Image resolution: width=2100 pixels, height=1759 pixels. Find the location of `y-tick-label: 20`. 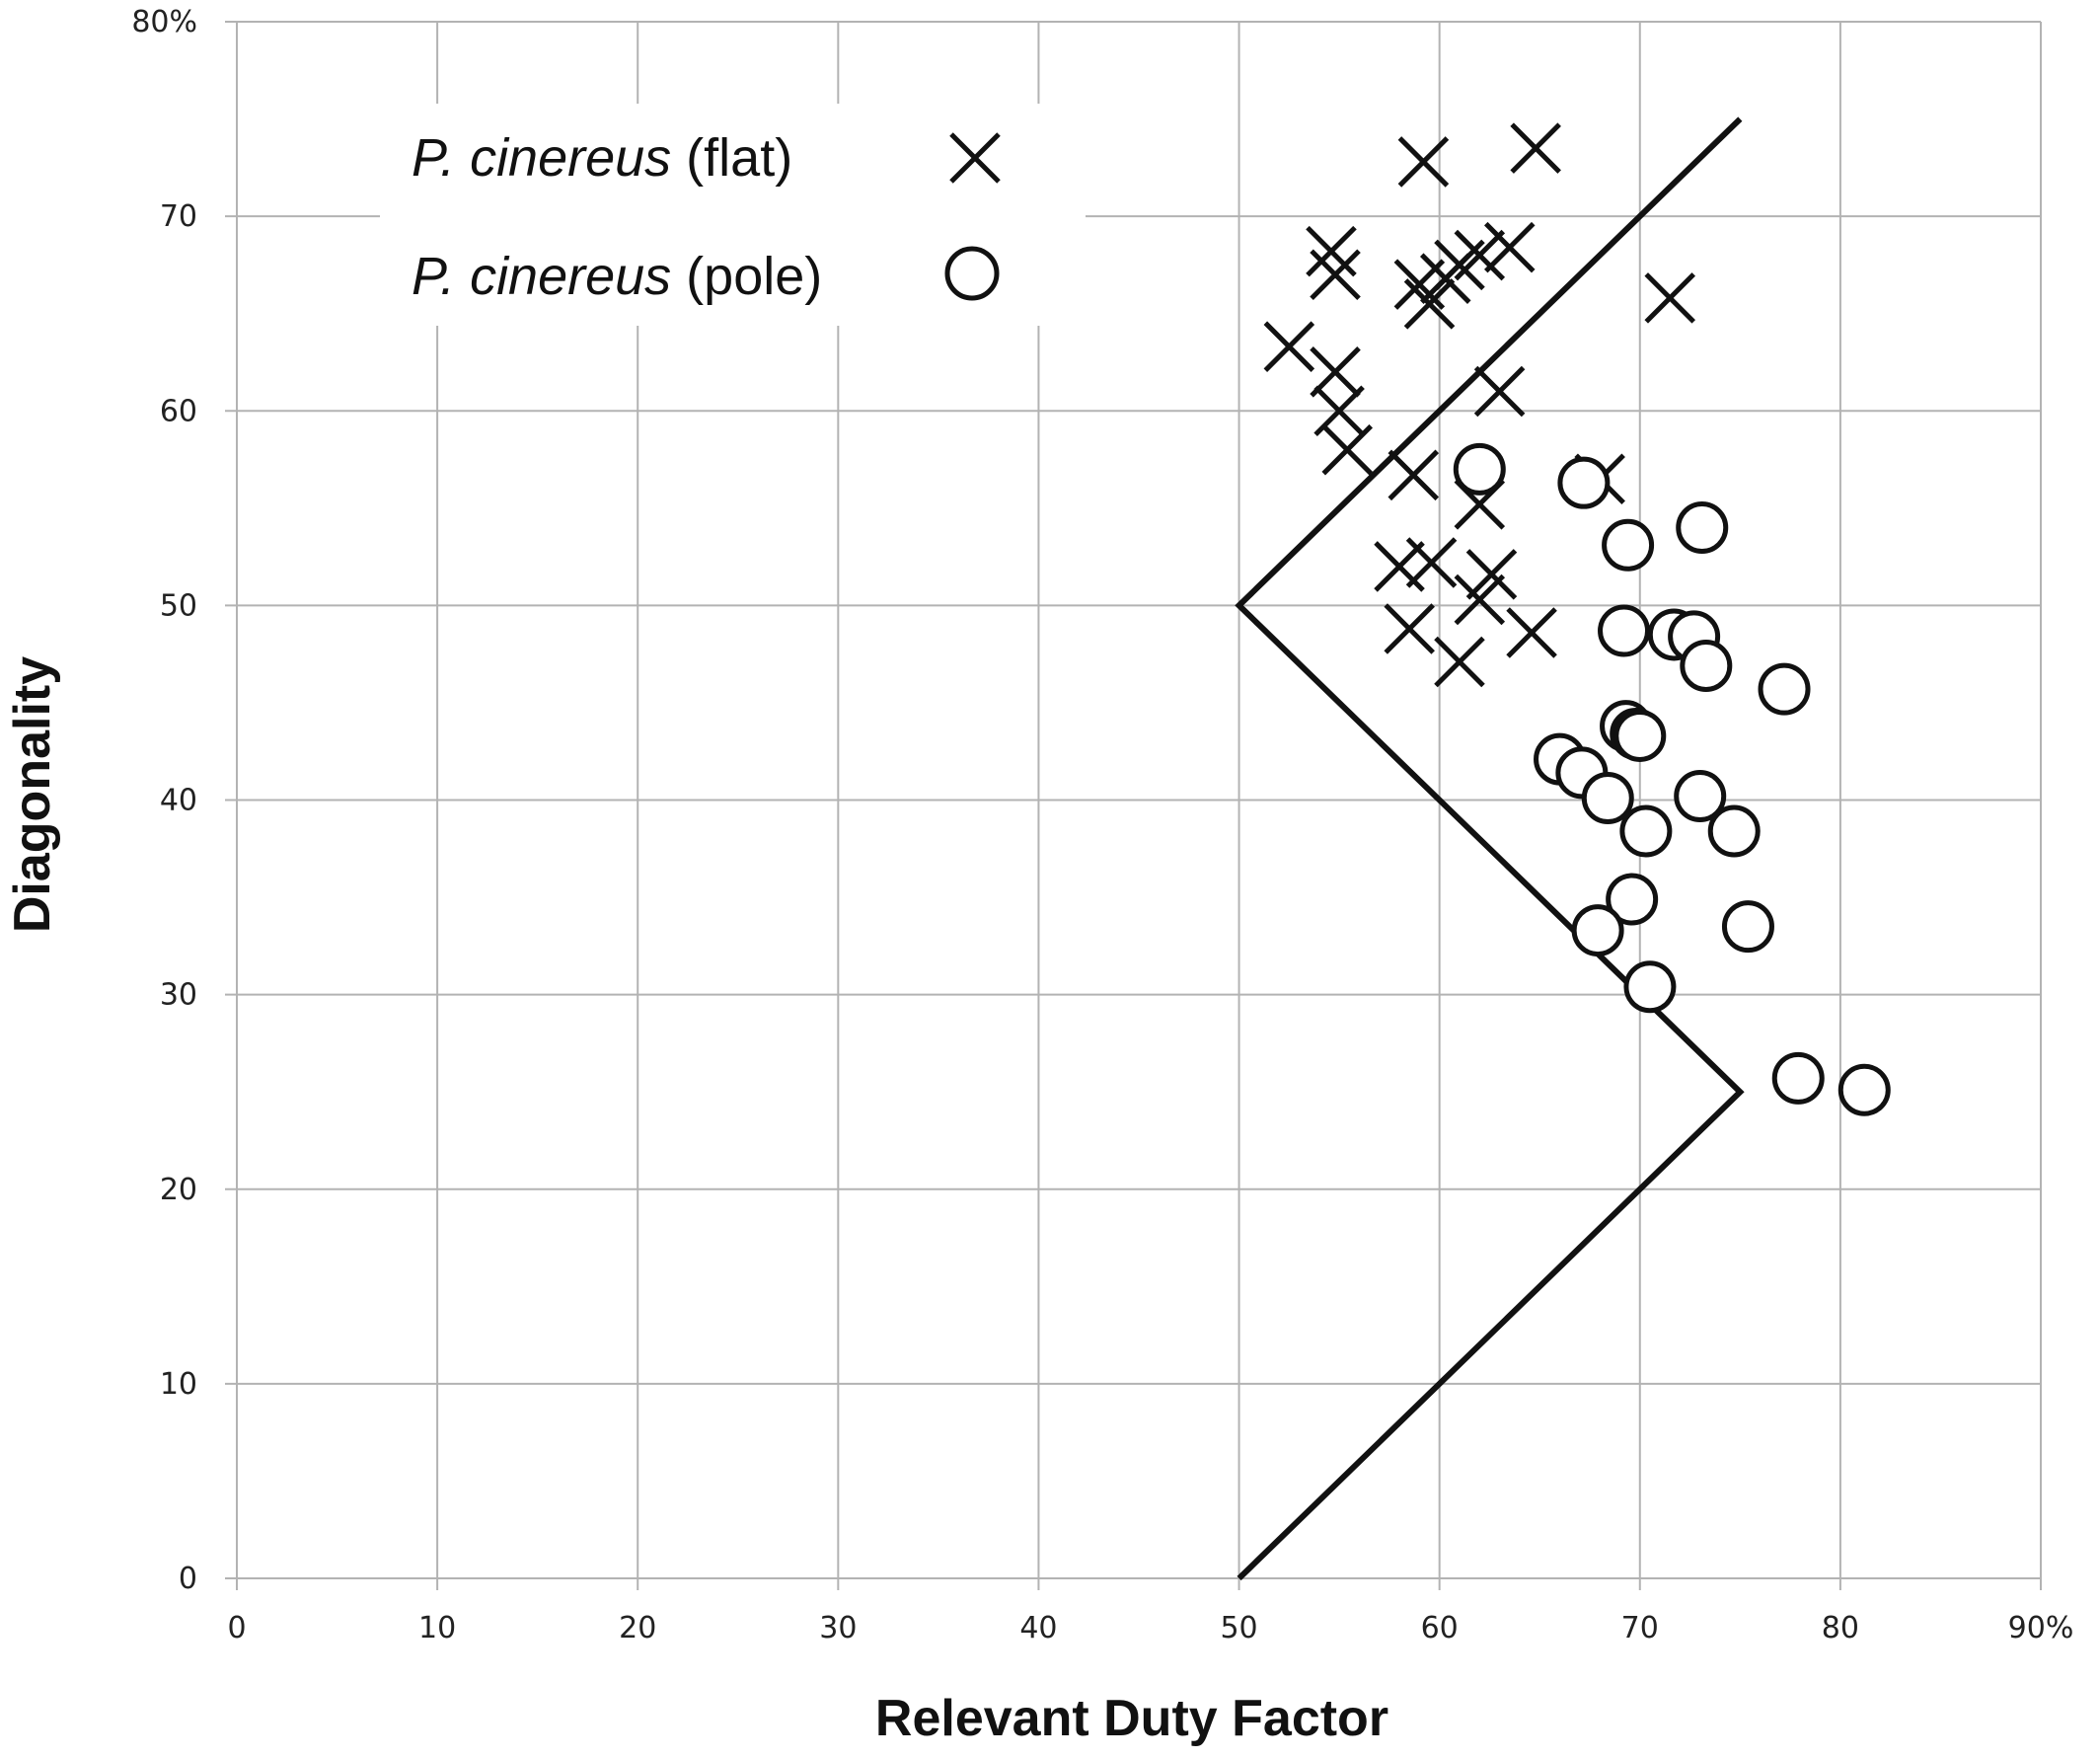

y-tick-label: 20 is located at coordinates (179, 1190).